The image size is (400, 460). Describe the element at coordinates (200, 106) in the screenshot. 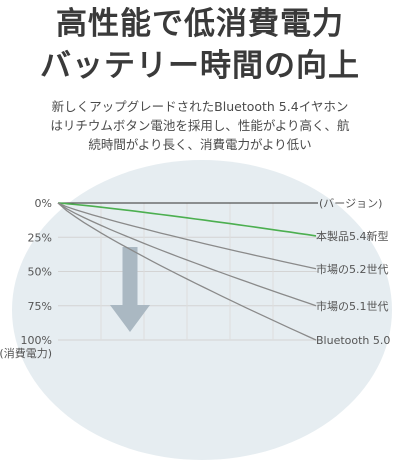

I see `description-line-1: 新しくアップグレードされたBluetooth 5.4イヤホン` at that location.